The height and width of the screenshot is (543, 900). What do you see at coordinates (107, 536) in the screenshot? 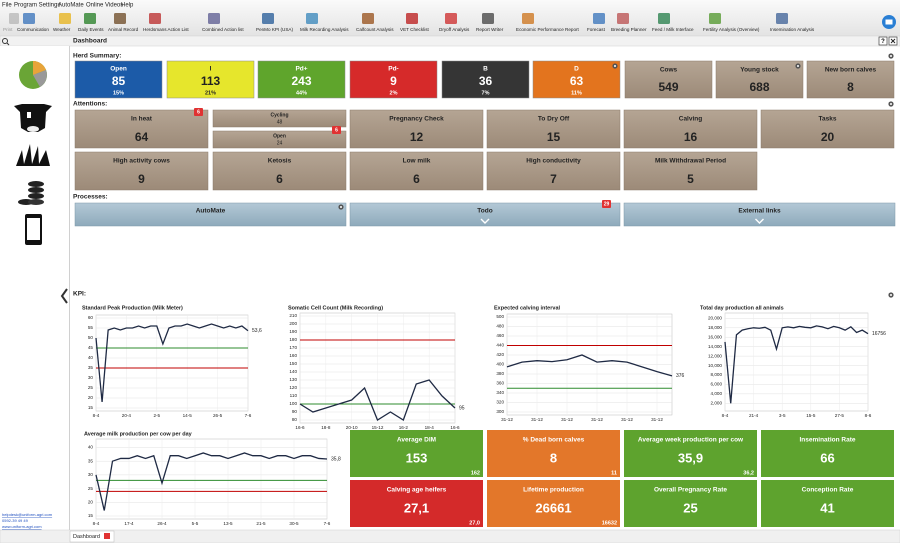
I see `tab-close` at bounding box center [107, 536].